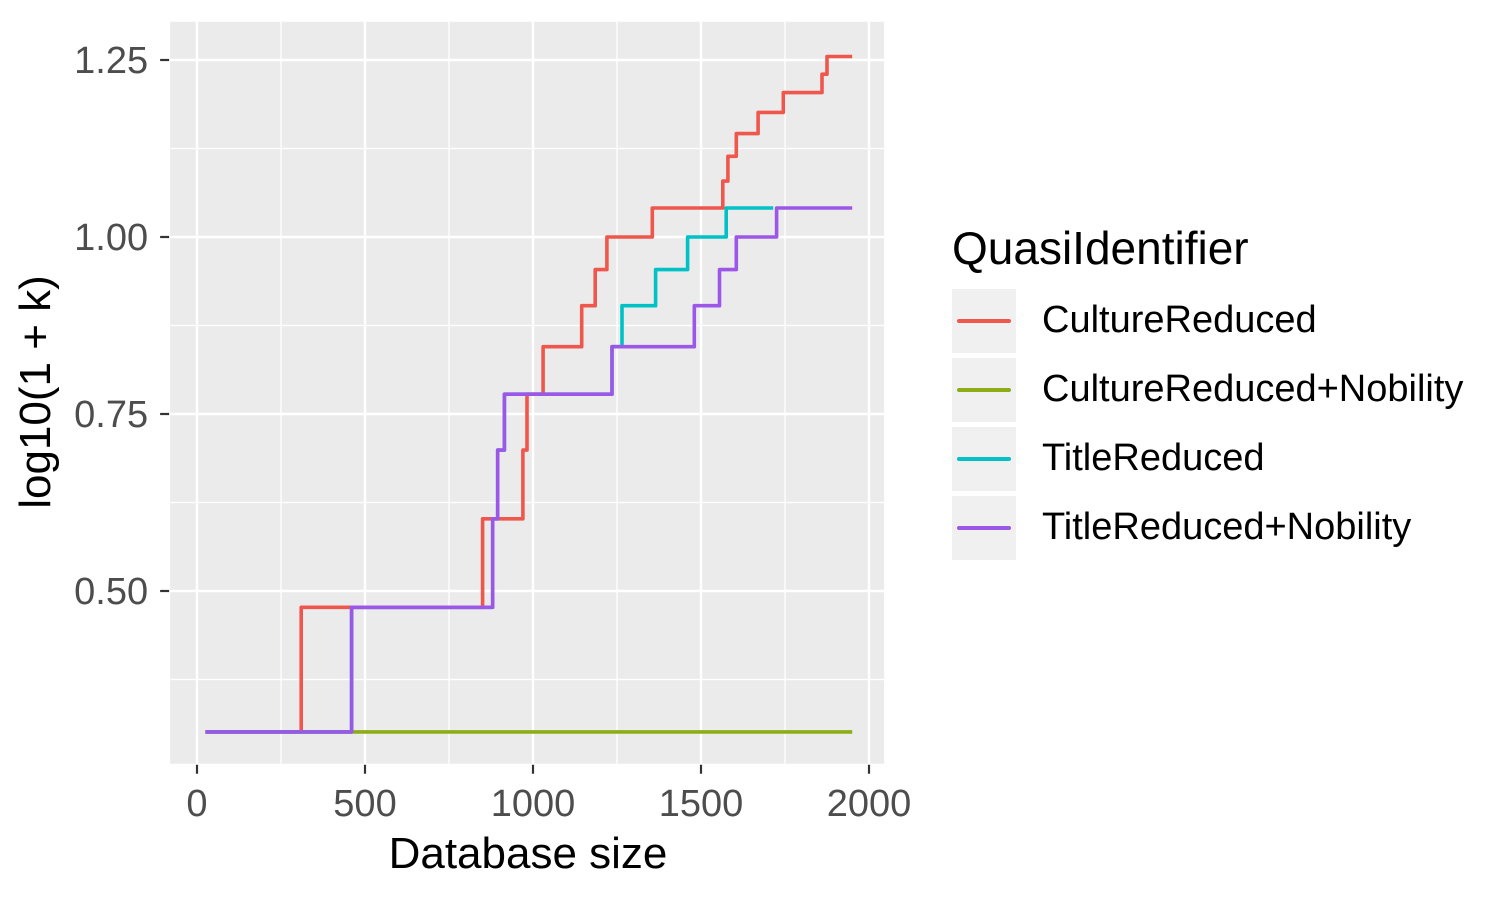 The width and height of the screenshot is (1500, 900). I want to click on legend-row: TitleReduced, so click(1207, 458).